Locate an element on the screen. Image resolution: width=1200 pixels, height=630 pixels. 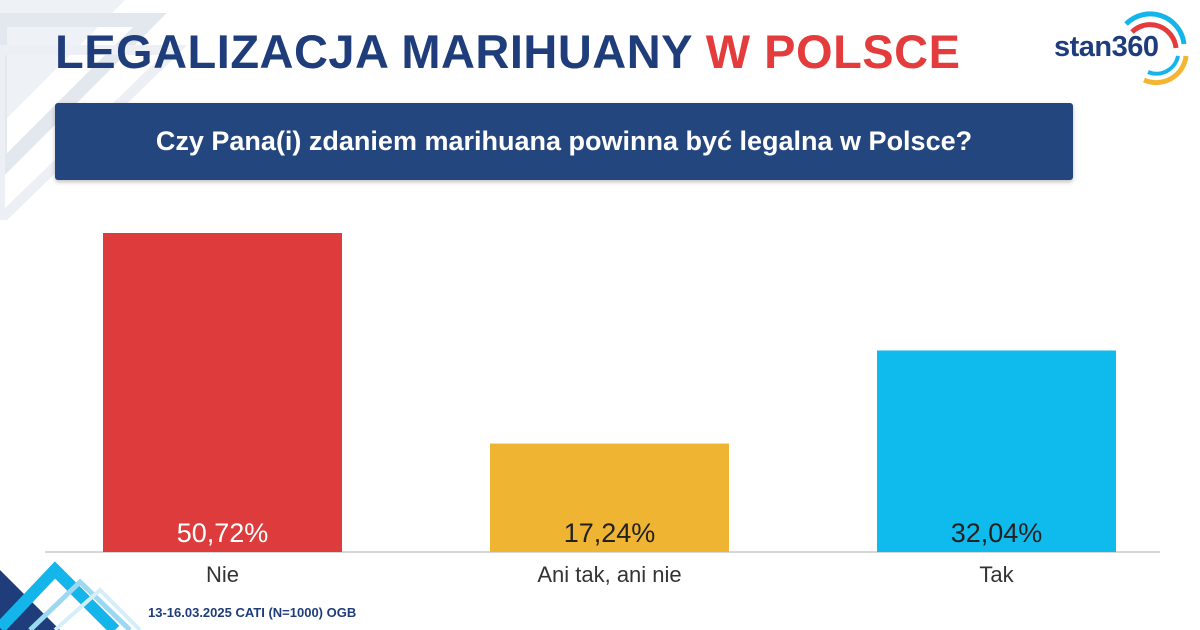
bar-value-label: 50,72% is located at coordinates (223, 533).